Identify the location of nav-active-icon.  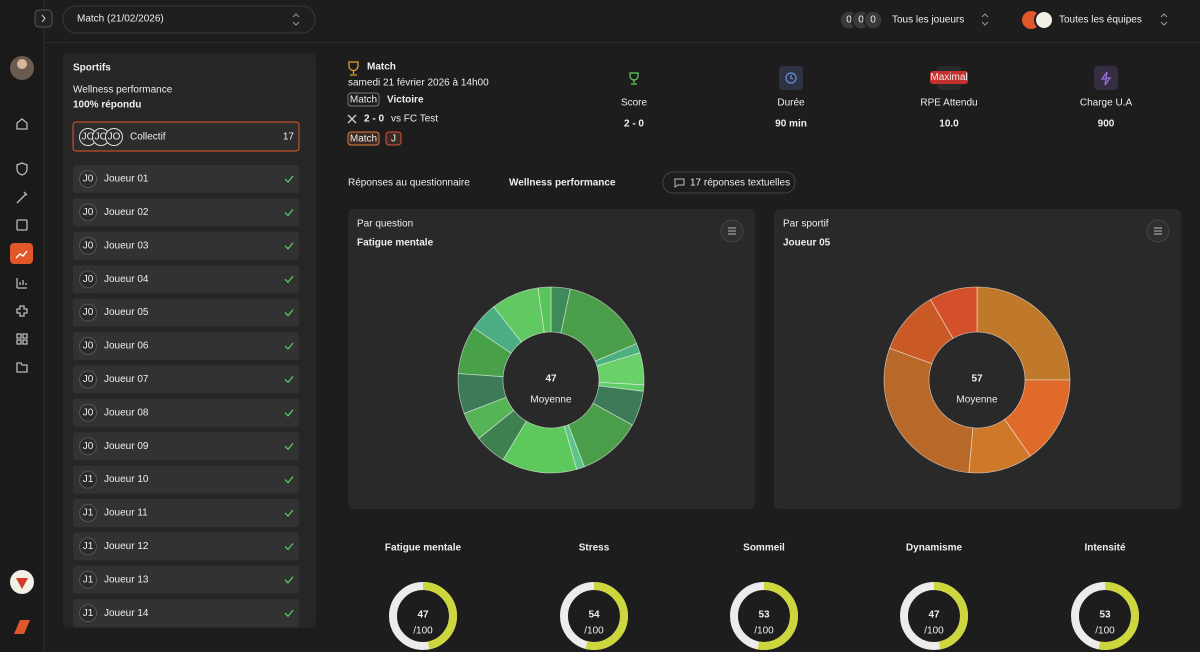
(21, 254).